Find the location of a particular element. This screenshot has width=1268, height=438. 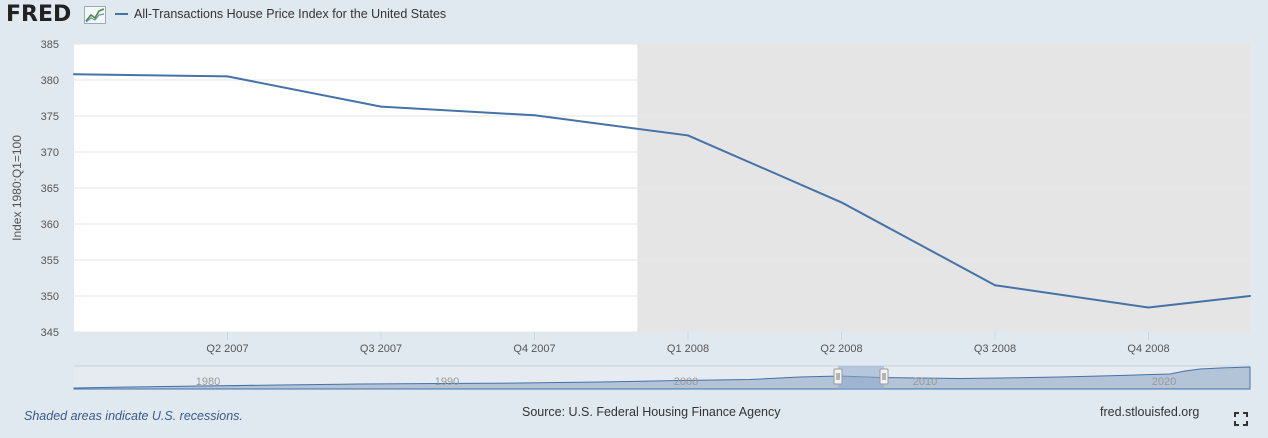

y-tick-label: 365 is located at coordinates (50, 189).